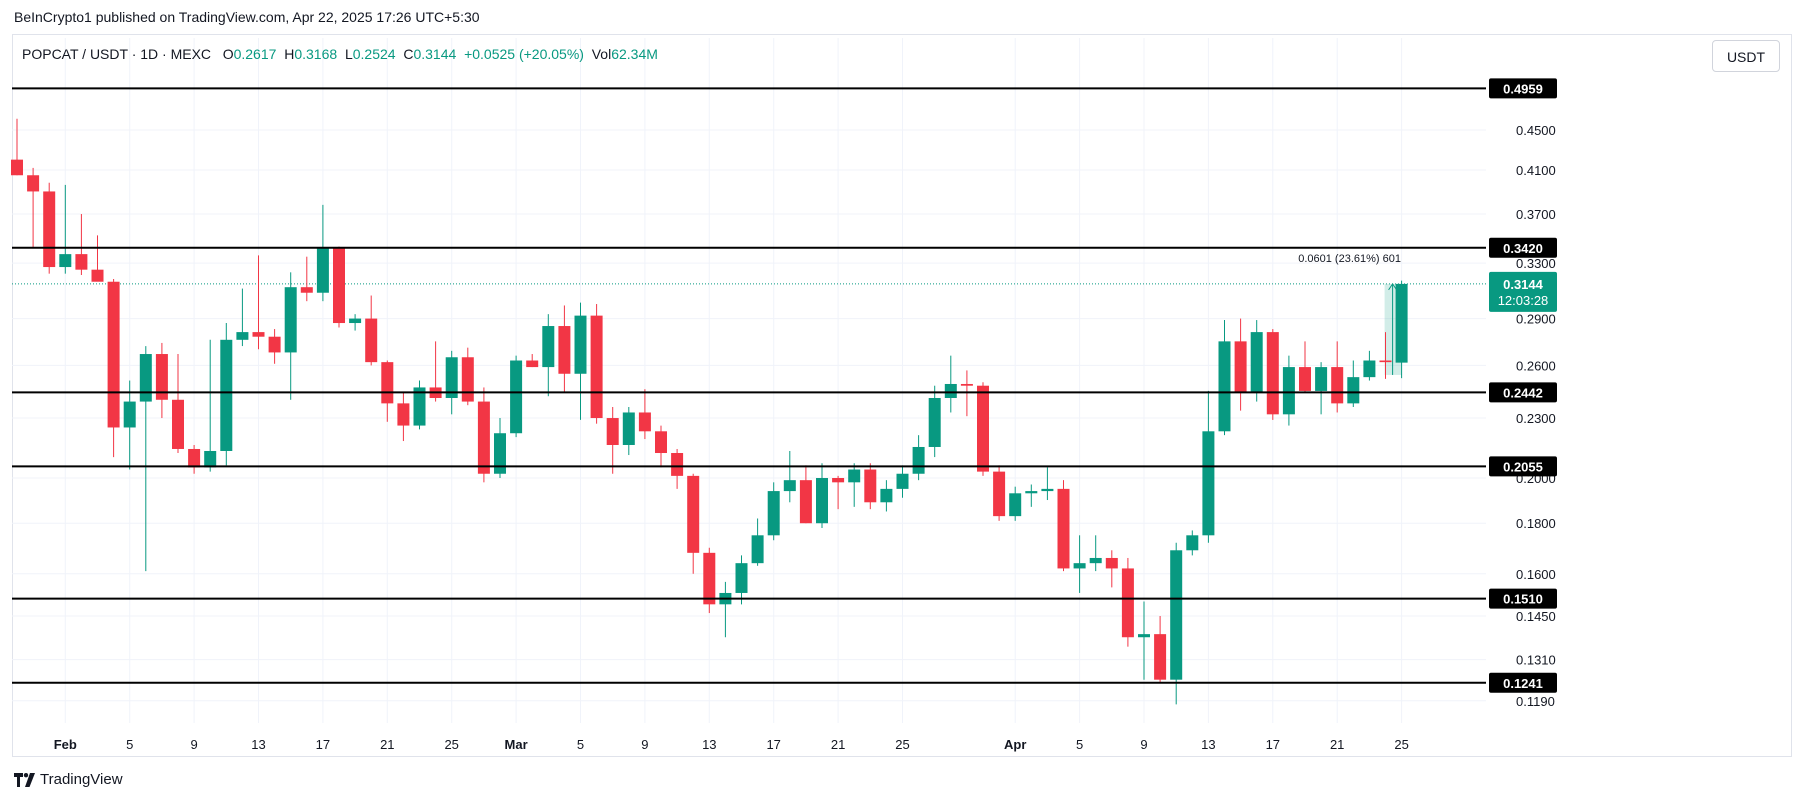 The width and height of the screenshot is (1804, 803). I want to click on level-label: 0.2055, so click(1523, 466).